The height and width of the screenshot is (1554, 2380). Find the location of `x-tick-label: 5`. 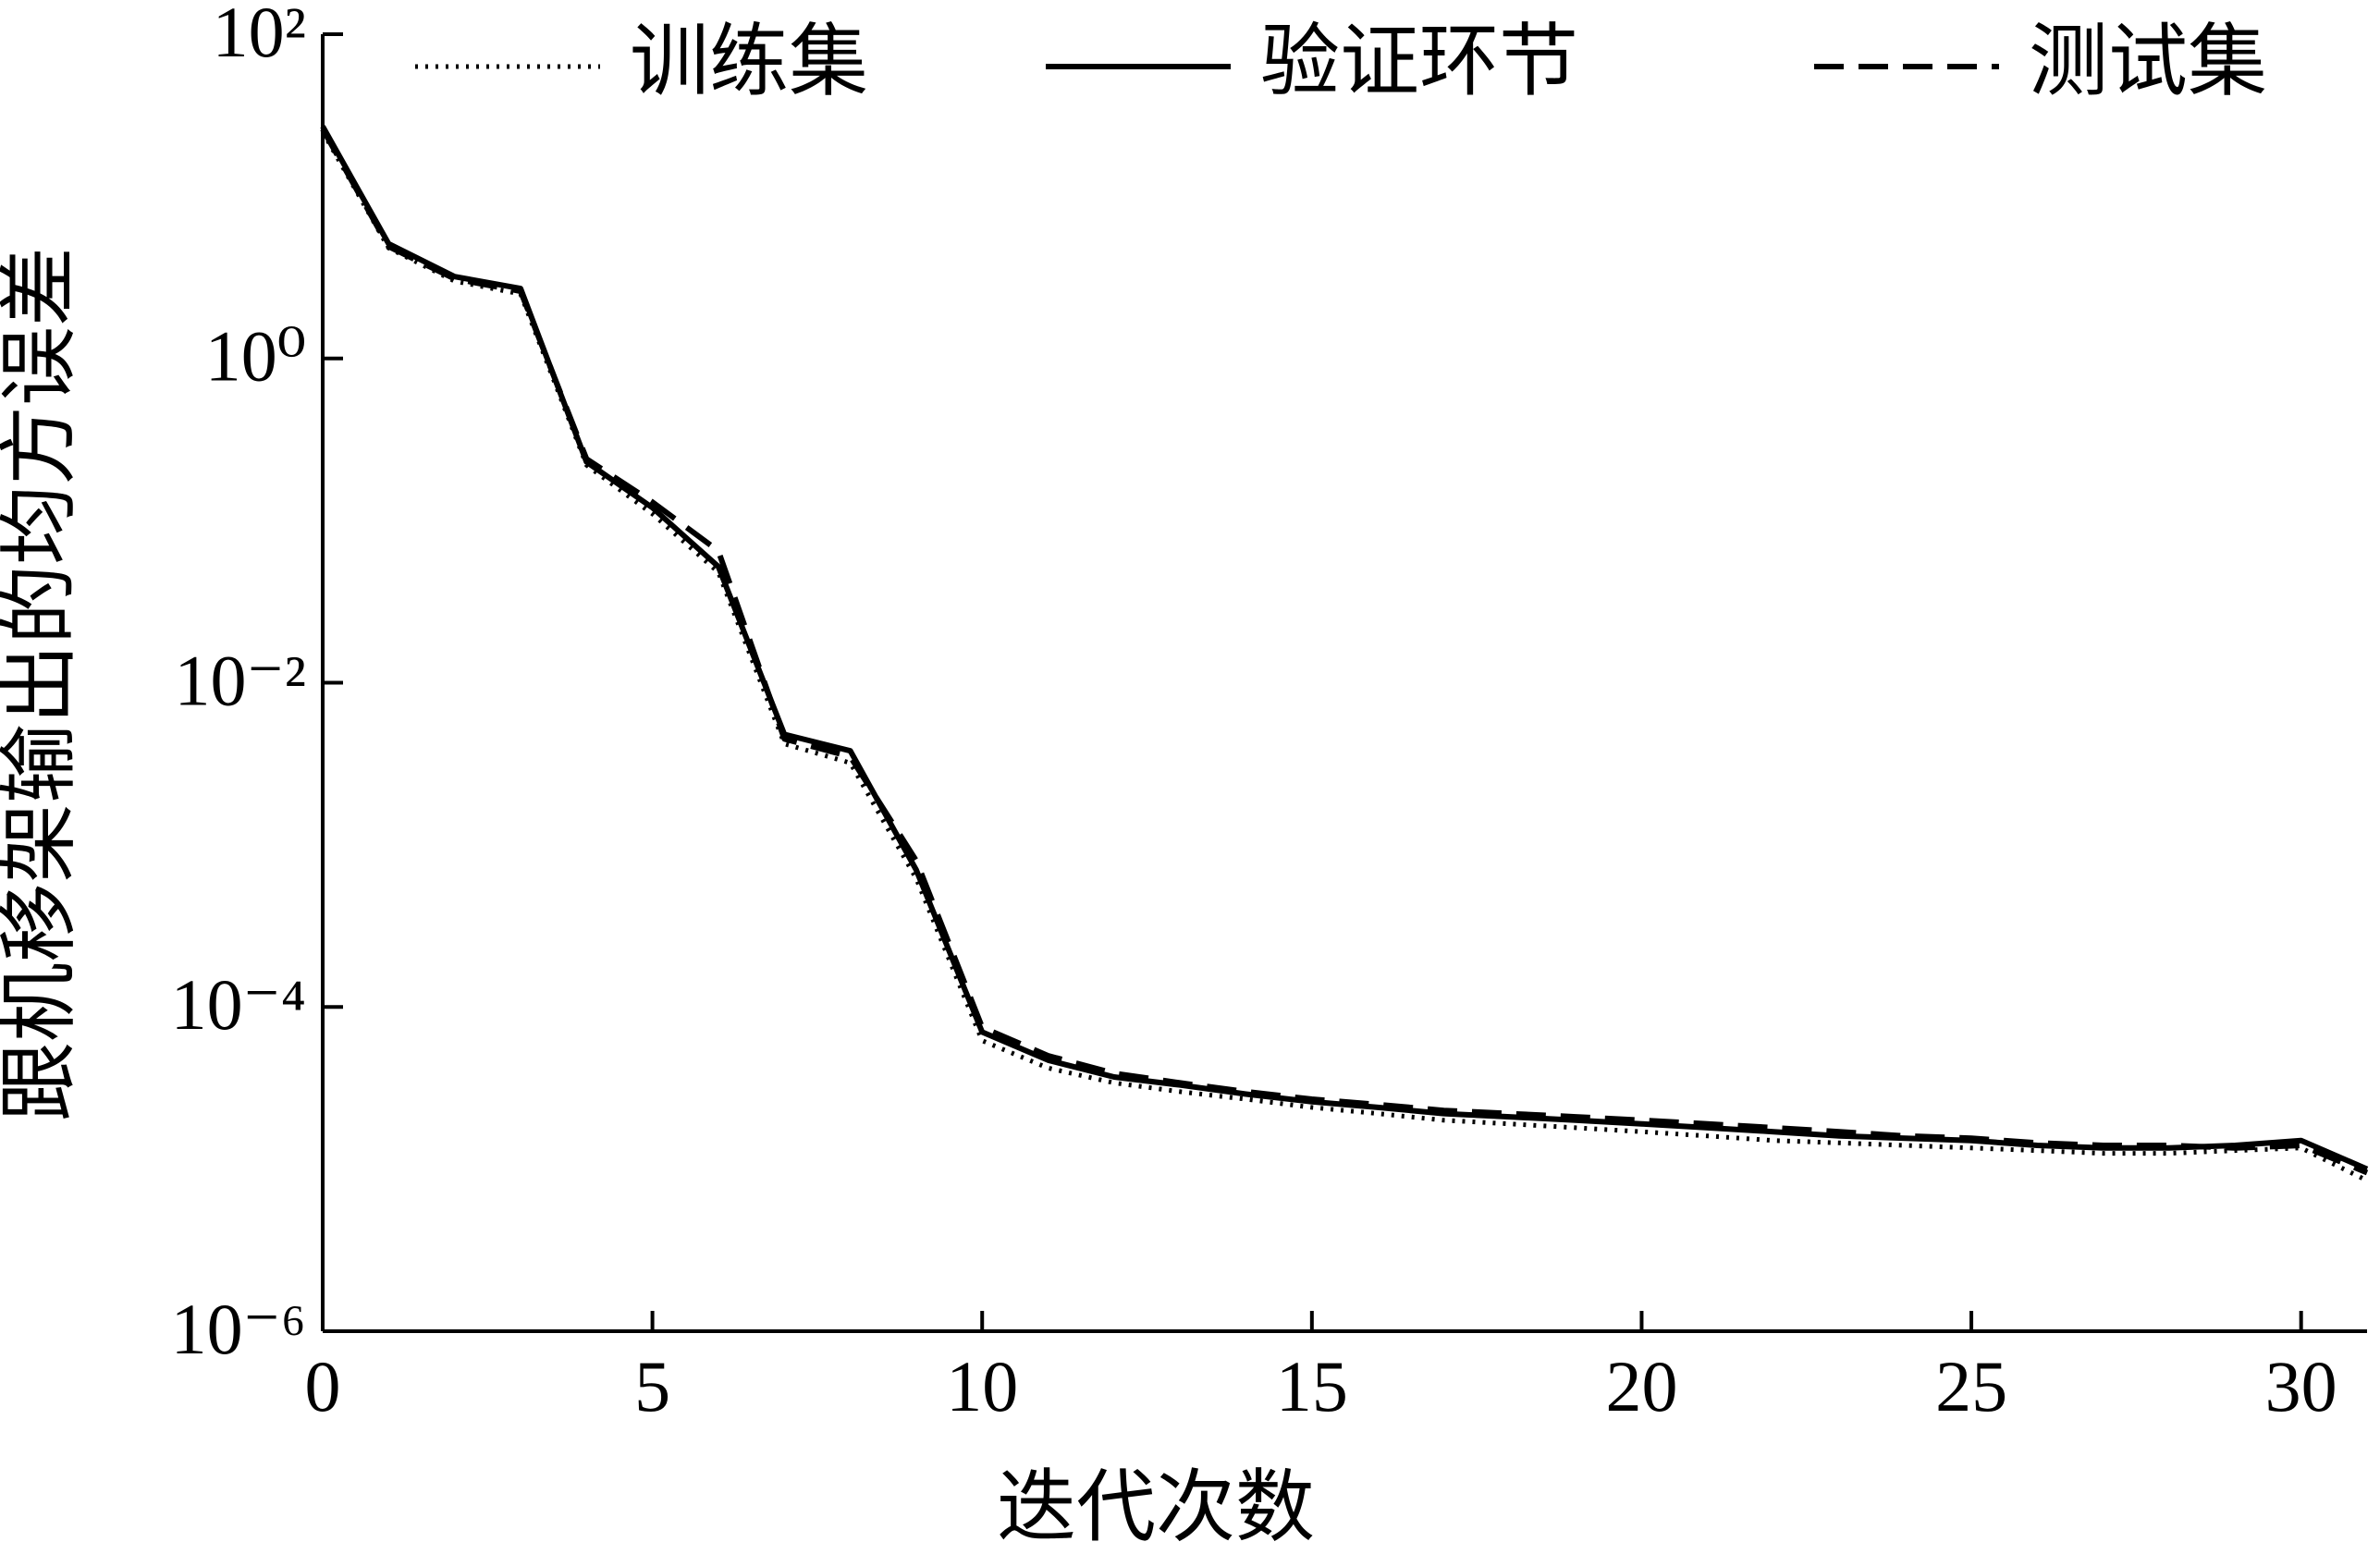

x-tick-label: 5 is located at coordinates (652, 1386).